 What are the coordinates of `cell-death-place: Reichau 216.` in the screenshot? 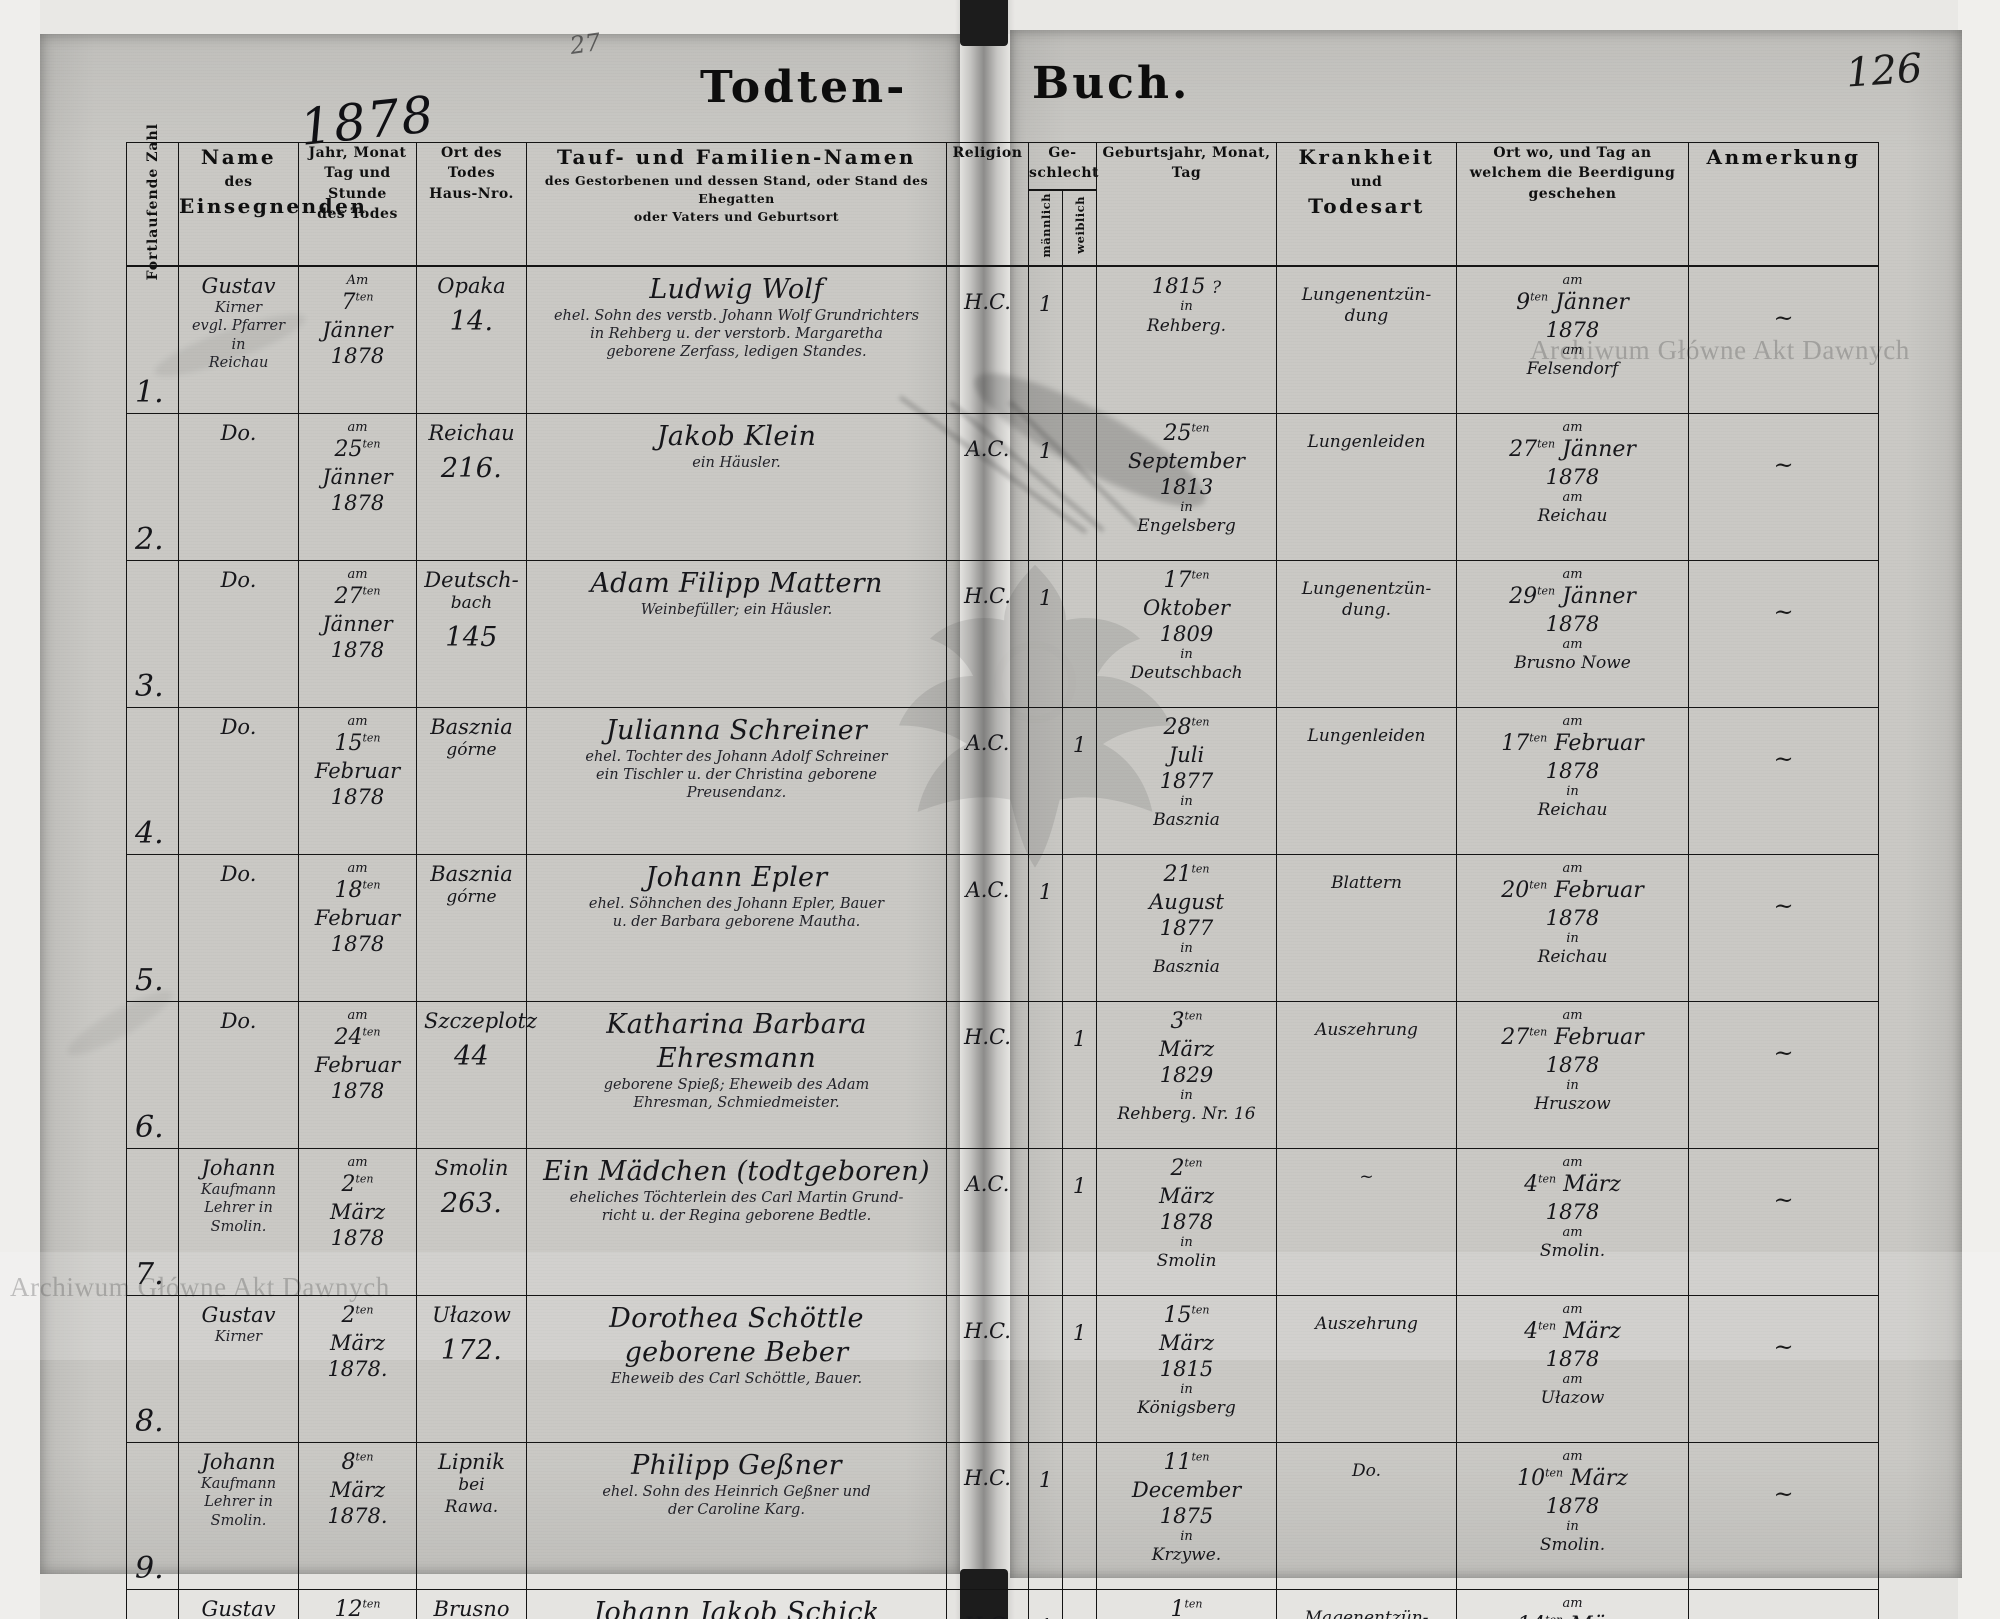 It's located at (471, 487).